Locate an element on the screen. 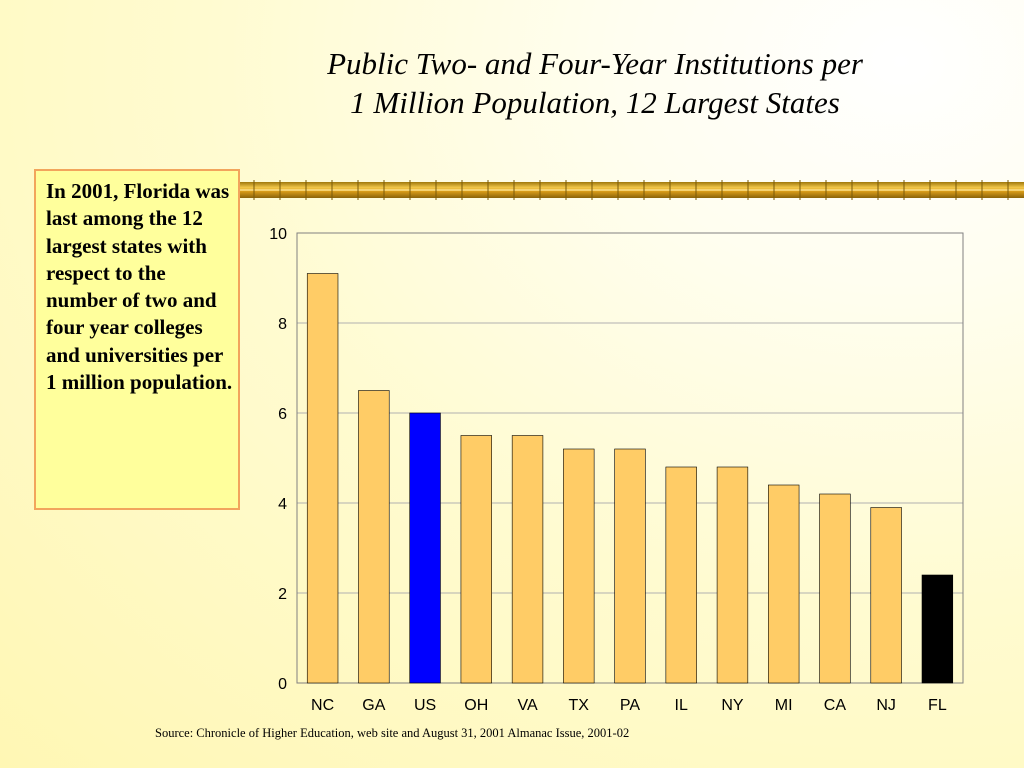  x-tick-label-mi: MI is located at coordinates (784, 705).